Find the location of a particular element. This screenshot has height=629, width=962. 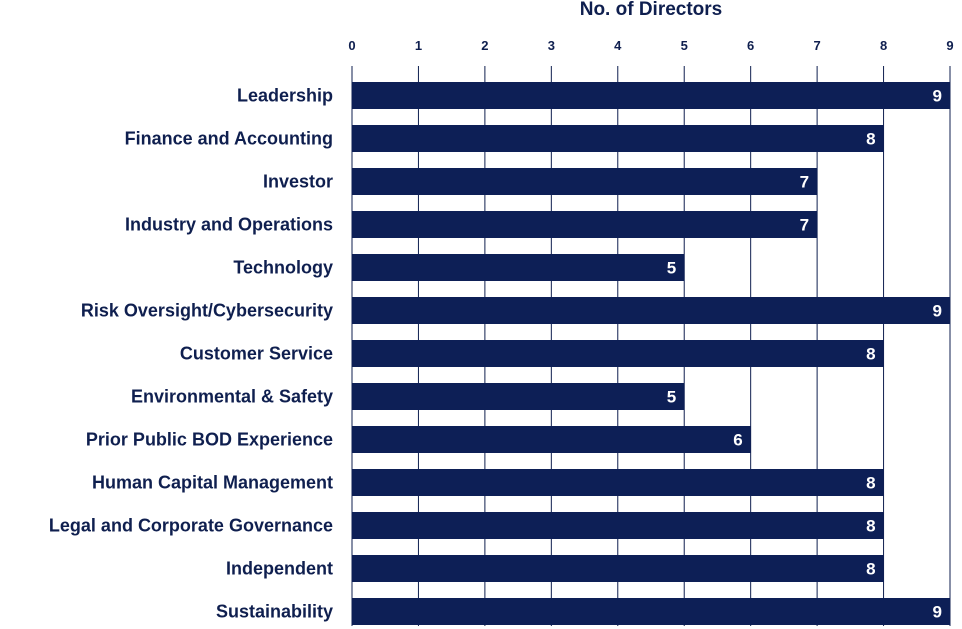

data-label-0: 9 is located at coordinates (937, 96).